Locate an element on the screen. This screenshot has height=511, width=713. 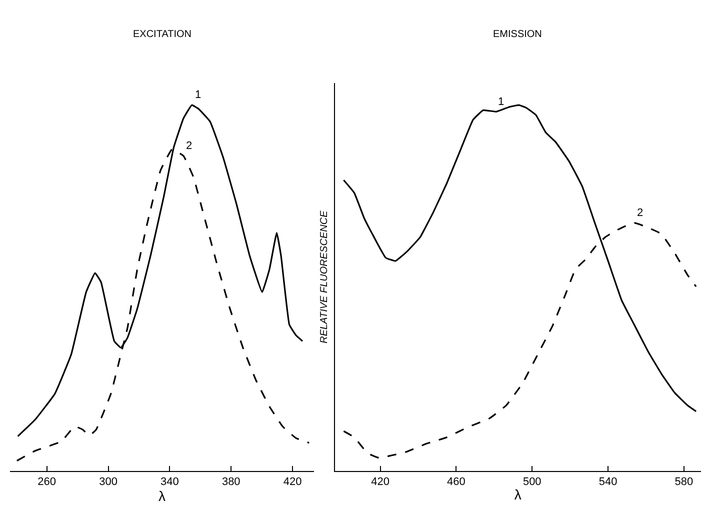
chart-title: EMISSION is located at coordinates (517, 34).